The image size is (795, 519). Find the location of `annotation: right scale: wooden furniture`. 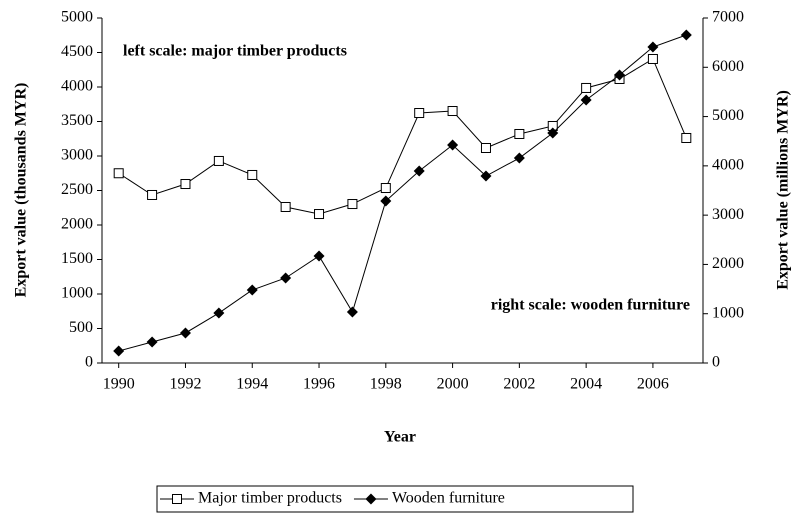

annotation: right scale: wooden furniture is located at coordinates (590, 305).